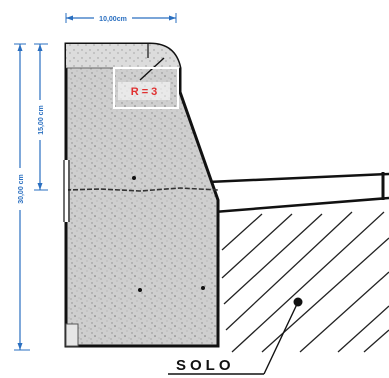  Describe the element at coordinates (31, 197) in the screenshot. I see `vertical-dimensions: 15,00 cm 30,00 cm` at that location.